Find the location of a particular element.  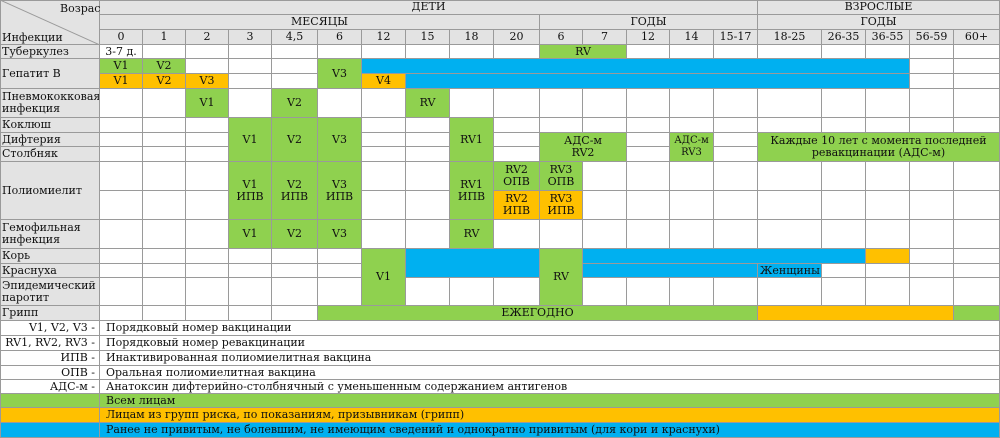

legend-text: Оральная полиомиелитная вакцина is located at coordinates (550, 373).